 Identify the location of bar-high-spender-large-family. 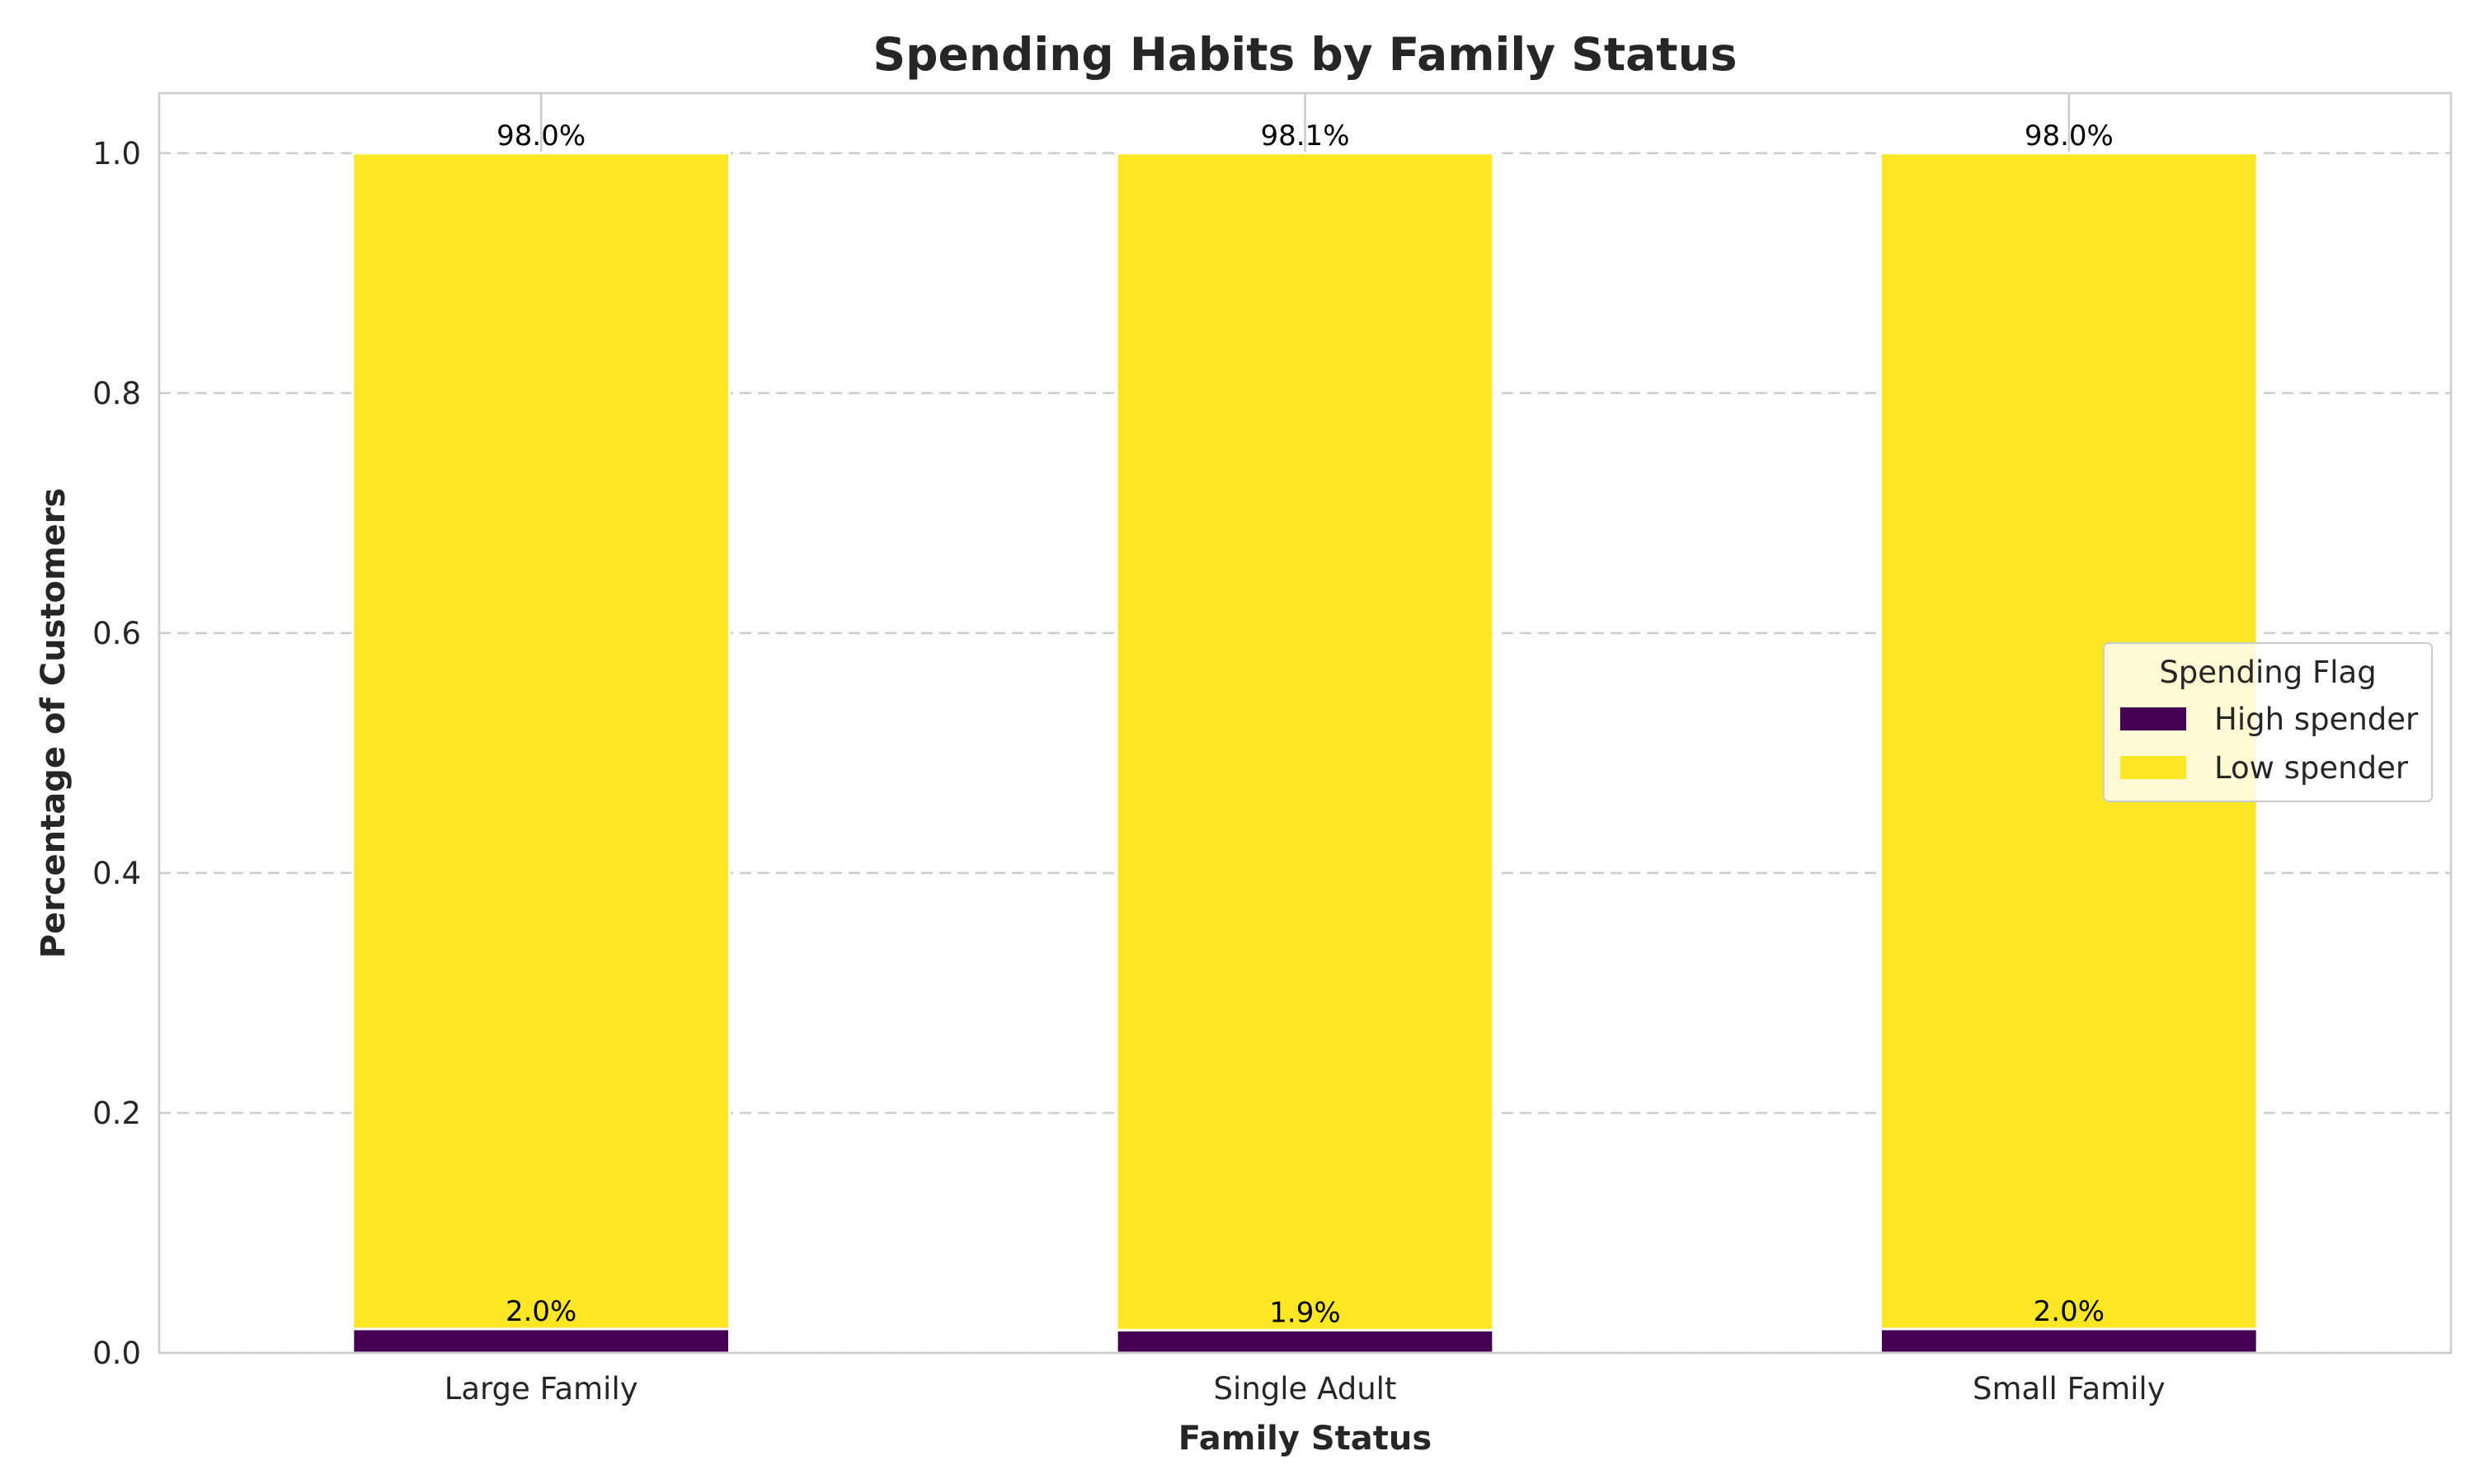
(541, 1341).